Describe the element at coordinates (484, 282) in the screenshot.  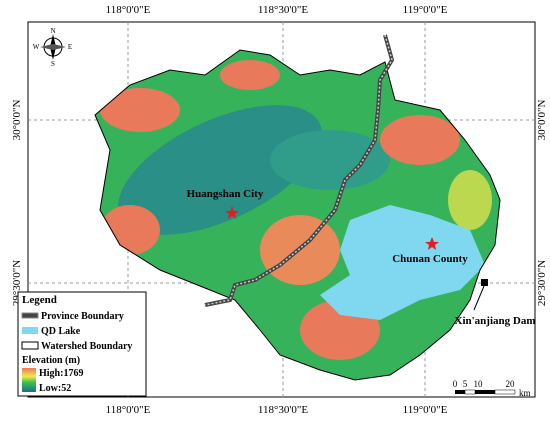
I see `dam-marker` at that location.